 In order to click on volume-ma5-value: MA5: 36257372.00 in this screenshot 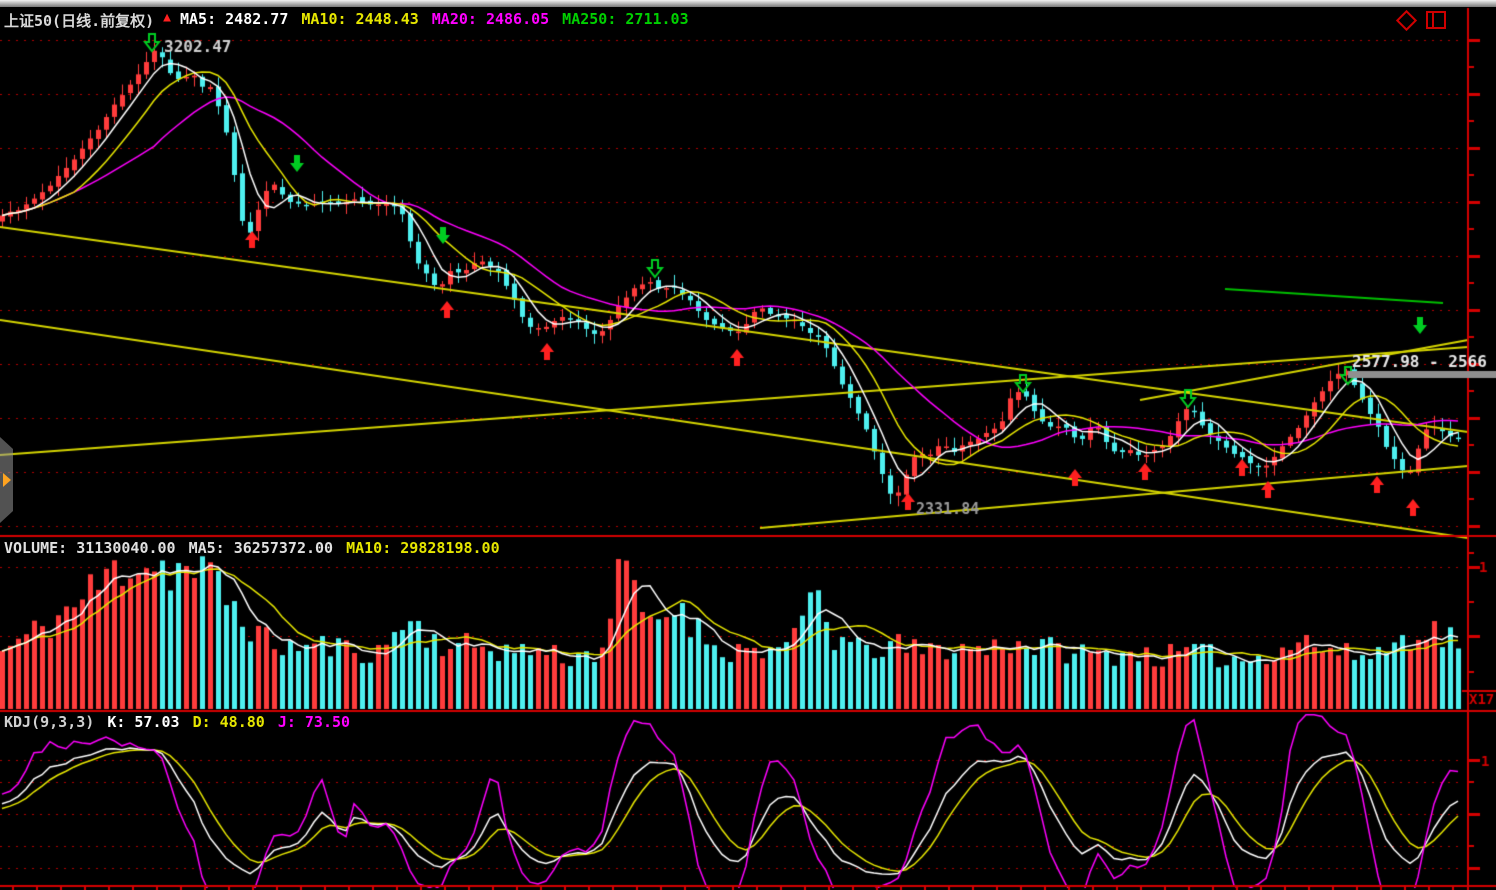, I will do `click(261, 548)`.